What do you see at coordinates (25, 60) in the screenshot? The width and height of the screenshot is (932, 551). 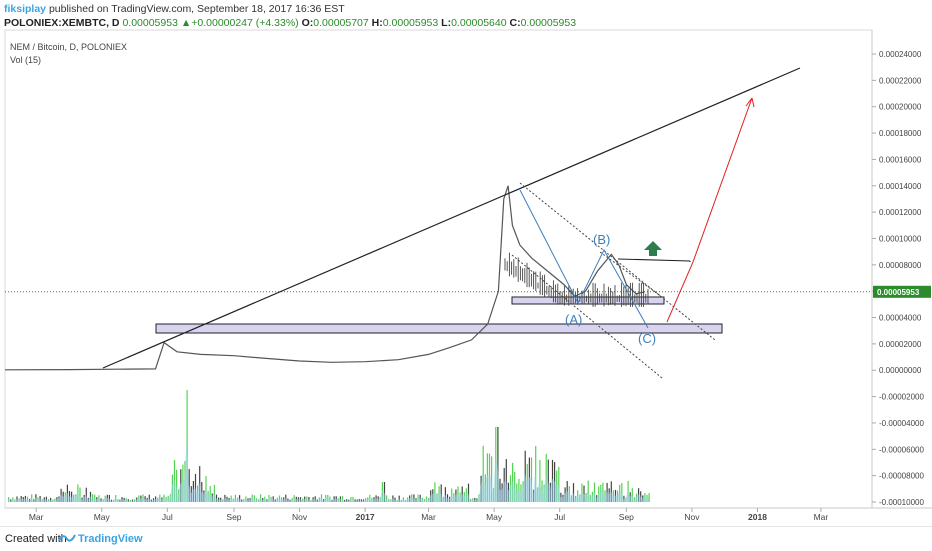 I see `volume-label: Vol (15)` at bounding box center [25, 60].